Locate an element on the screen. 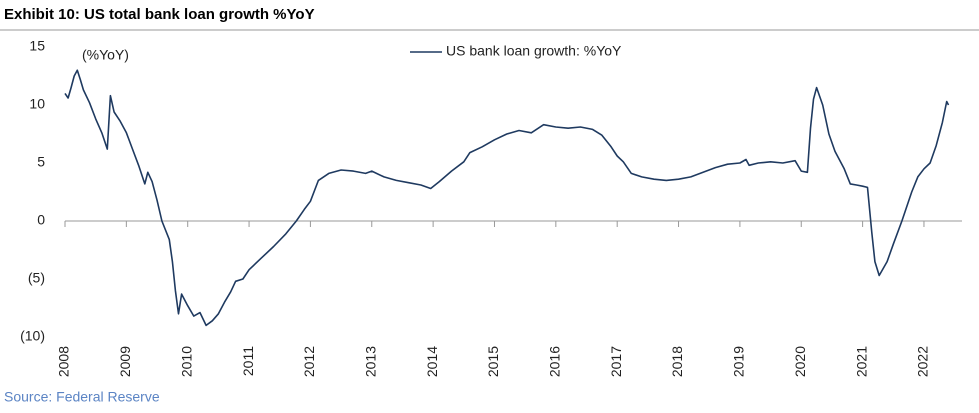 This screenshot has height=413, width=979. x-tick-label: 2015 is located at coordinates (493, 361).